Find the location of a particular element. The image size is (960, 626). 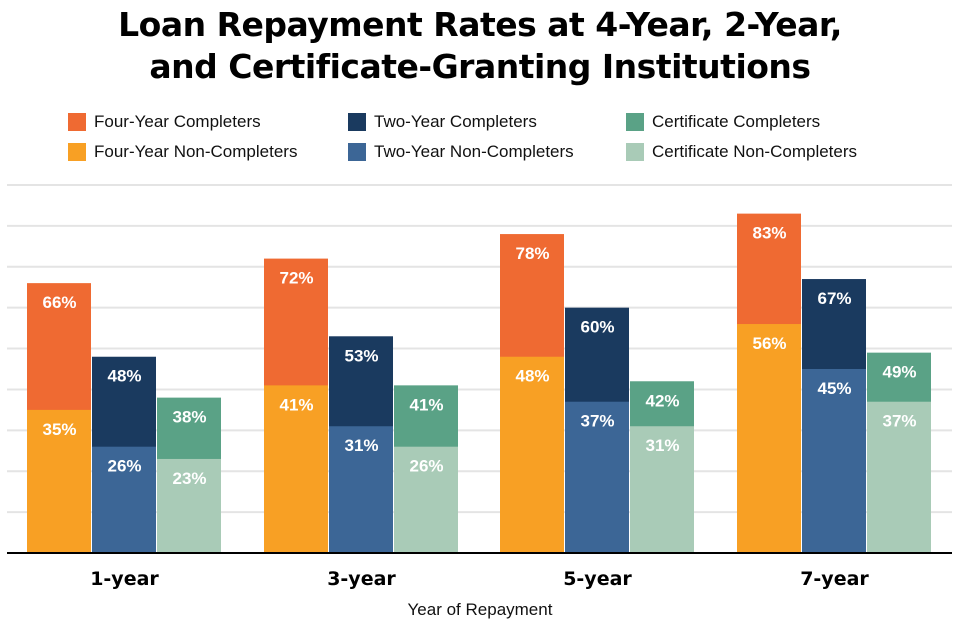

data-label: 49% is located at coordinates (899, 372).